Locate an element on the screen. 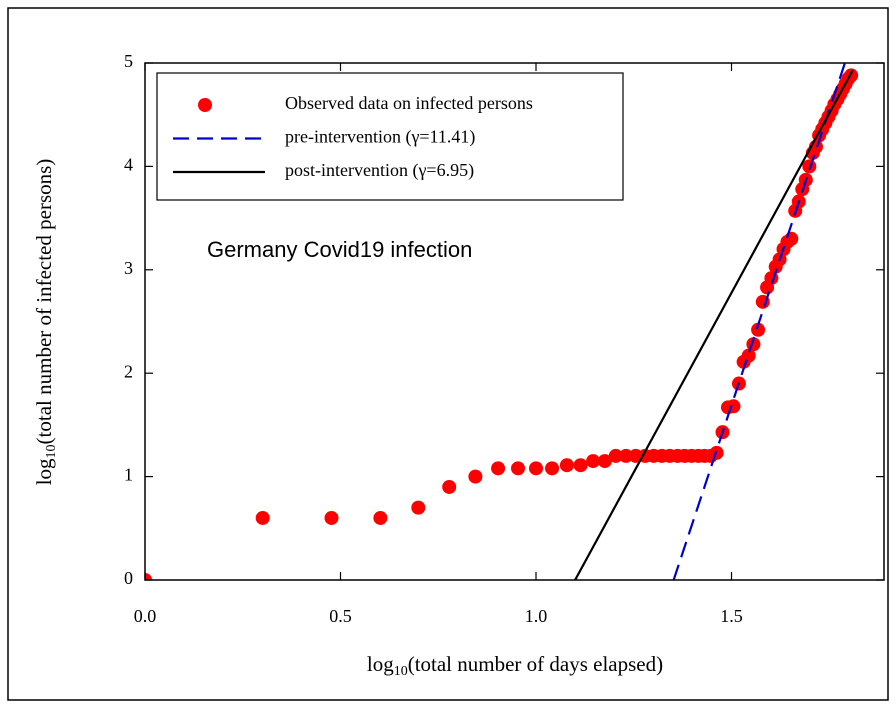 This screenshot has height=706, width=896. x-tick-label: 1.0 is located at coordinates (536, 616).